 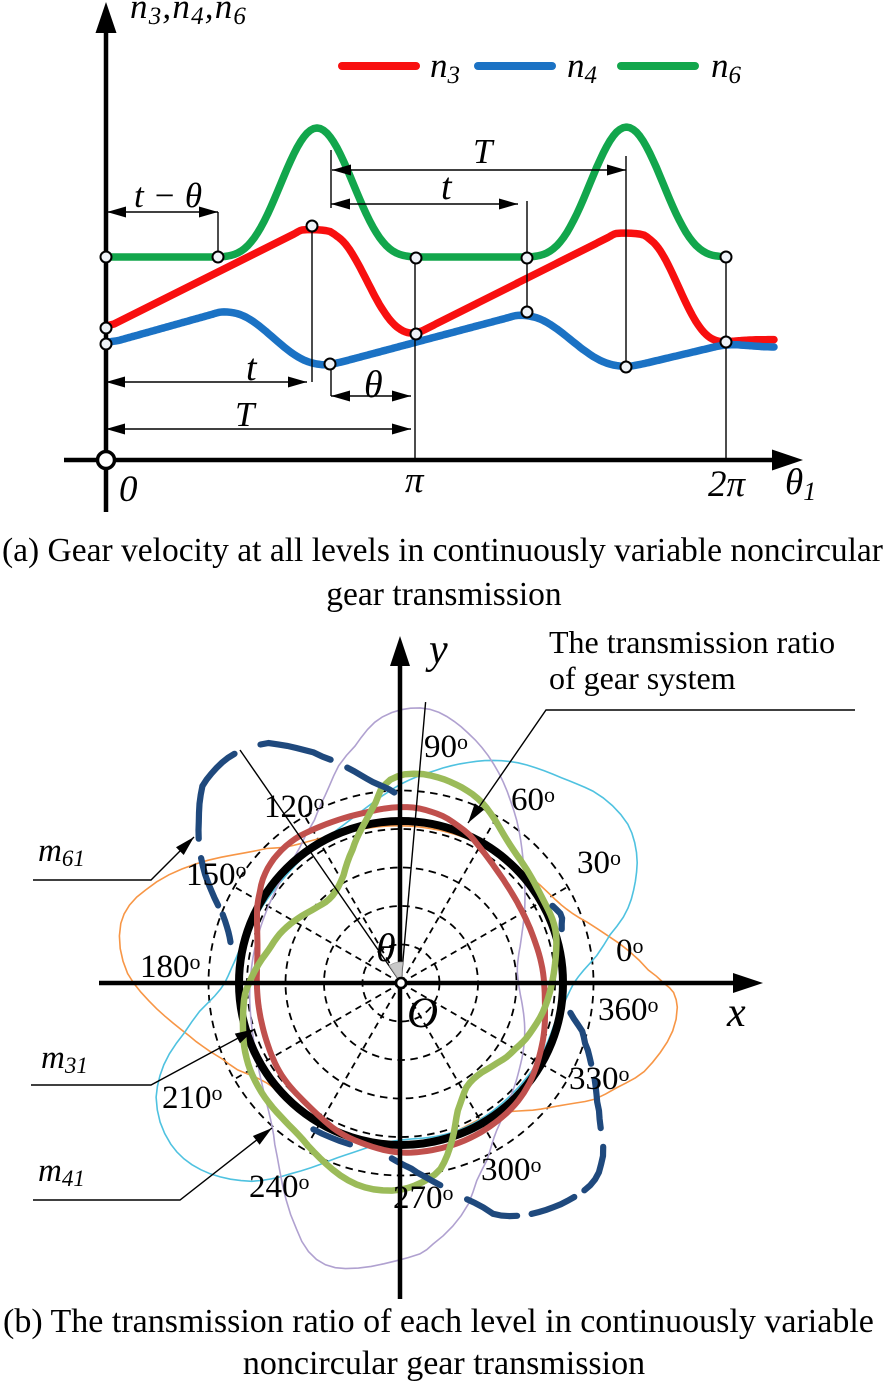 What do you see at coordinates (415, 480) in the screenshot?
I see `svg-text: π` at bounding box center [415, 480].